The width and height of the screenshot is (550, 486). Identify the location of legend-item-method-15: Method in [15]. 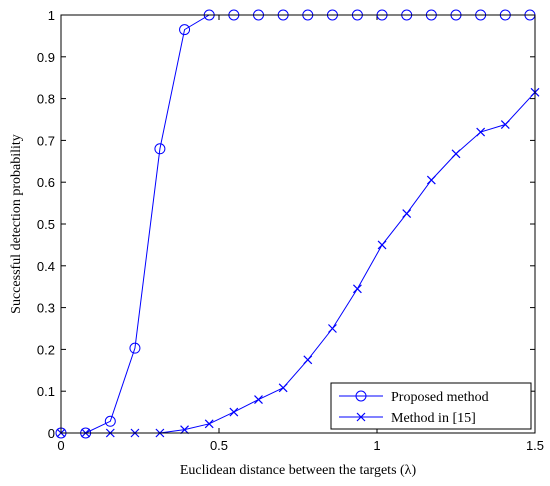
(407, 418).